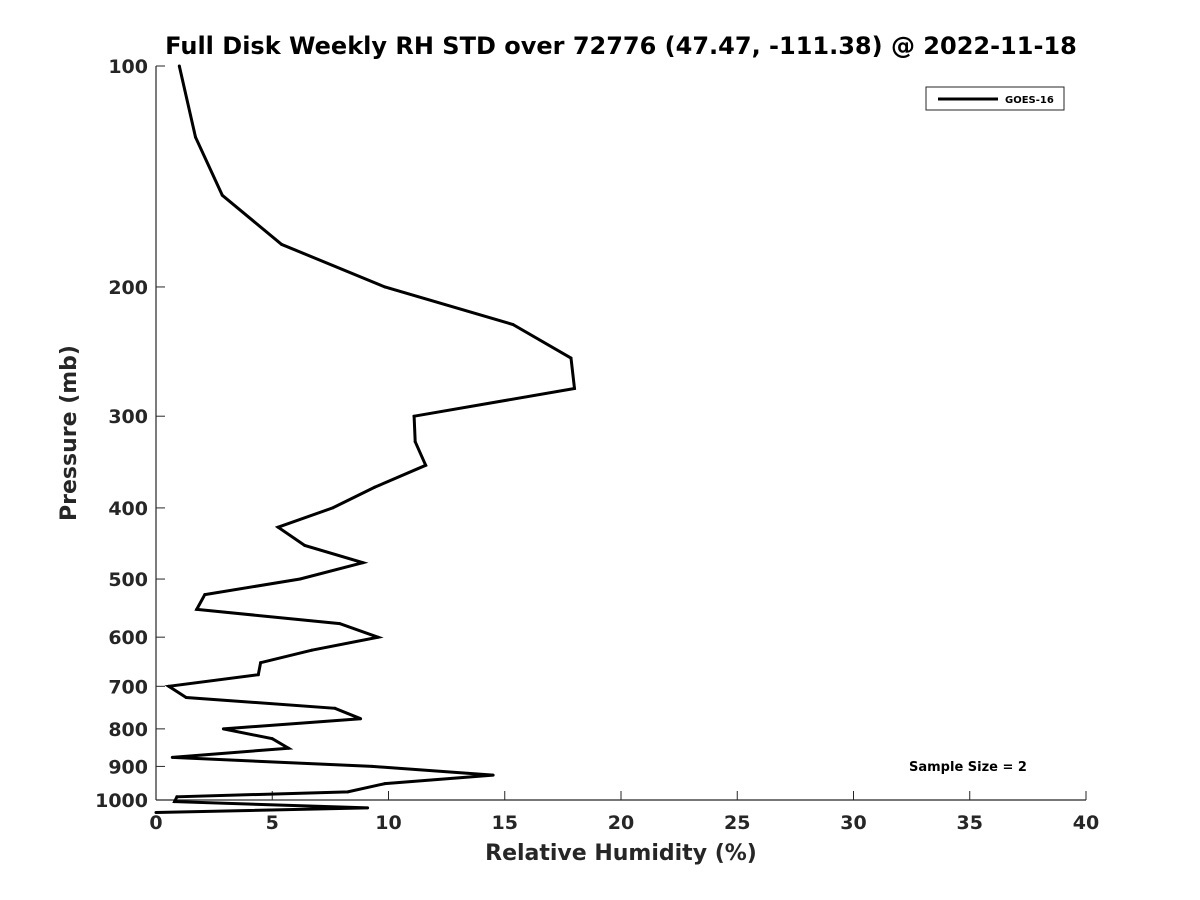 This screenshot has height=900, width=1200. What do you see at coordinates (155, 823) in the screenshot?
I see `x-tick-label: 0` at bounding box center [155, 823].